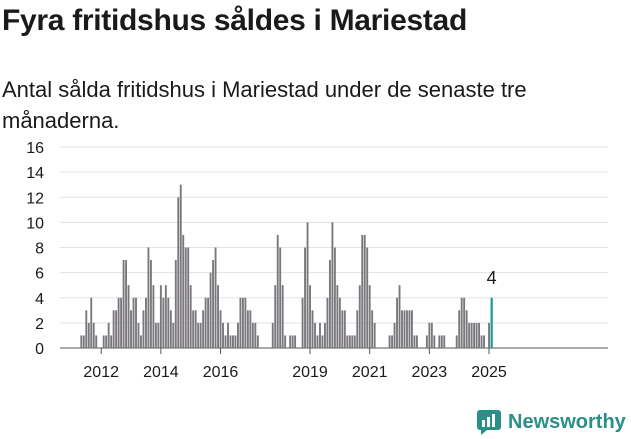 Image resolution: width=631 pixels, height=439 pixels. What do you see at coordinates (35, 198) in the screenshot?
I see `y-tick-label: 12` at bounding box center [35, 198].